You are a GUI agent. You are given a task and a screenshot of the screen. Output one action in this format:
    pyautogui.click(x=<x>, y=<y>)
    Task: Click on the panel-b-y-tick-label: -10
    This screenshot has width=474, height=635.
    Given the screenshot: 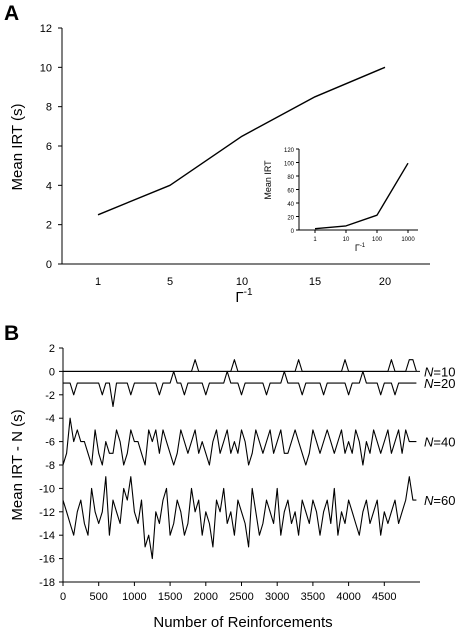 What is the action you would take?
    pyautogui.click(x=47, y=489)
    